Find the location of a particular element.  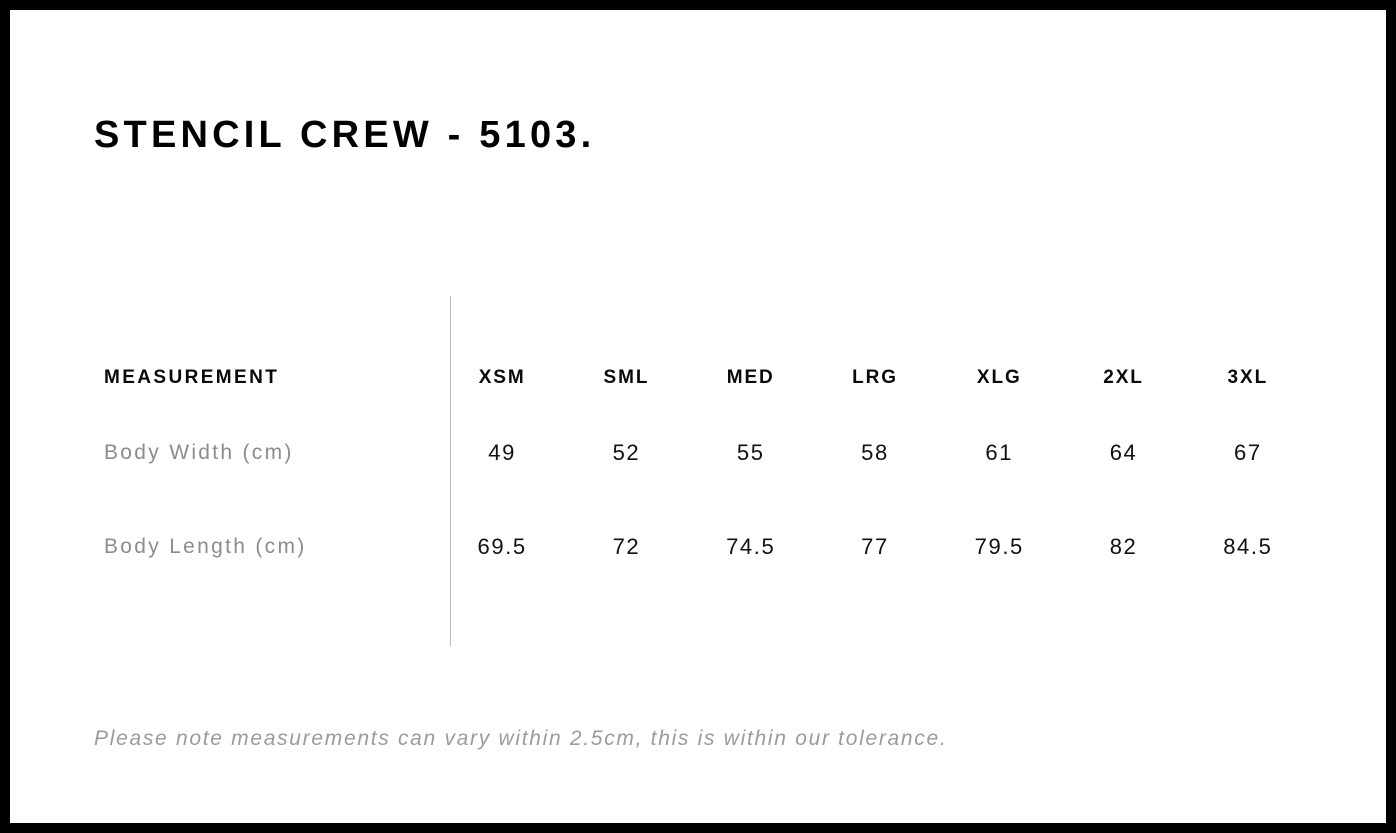

table-header-row: MEASUREMENT XSM SML MED LRG XLG 2XL 3XL is located at coordinates (702, 378).